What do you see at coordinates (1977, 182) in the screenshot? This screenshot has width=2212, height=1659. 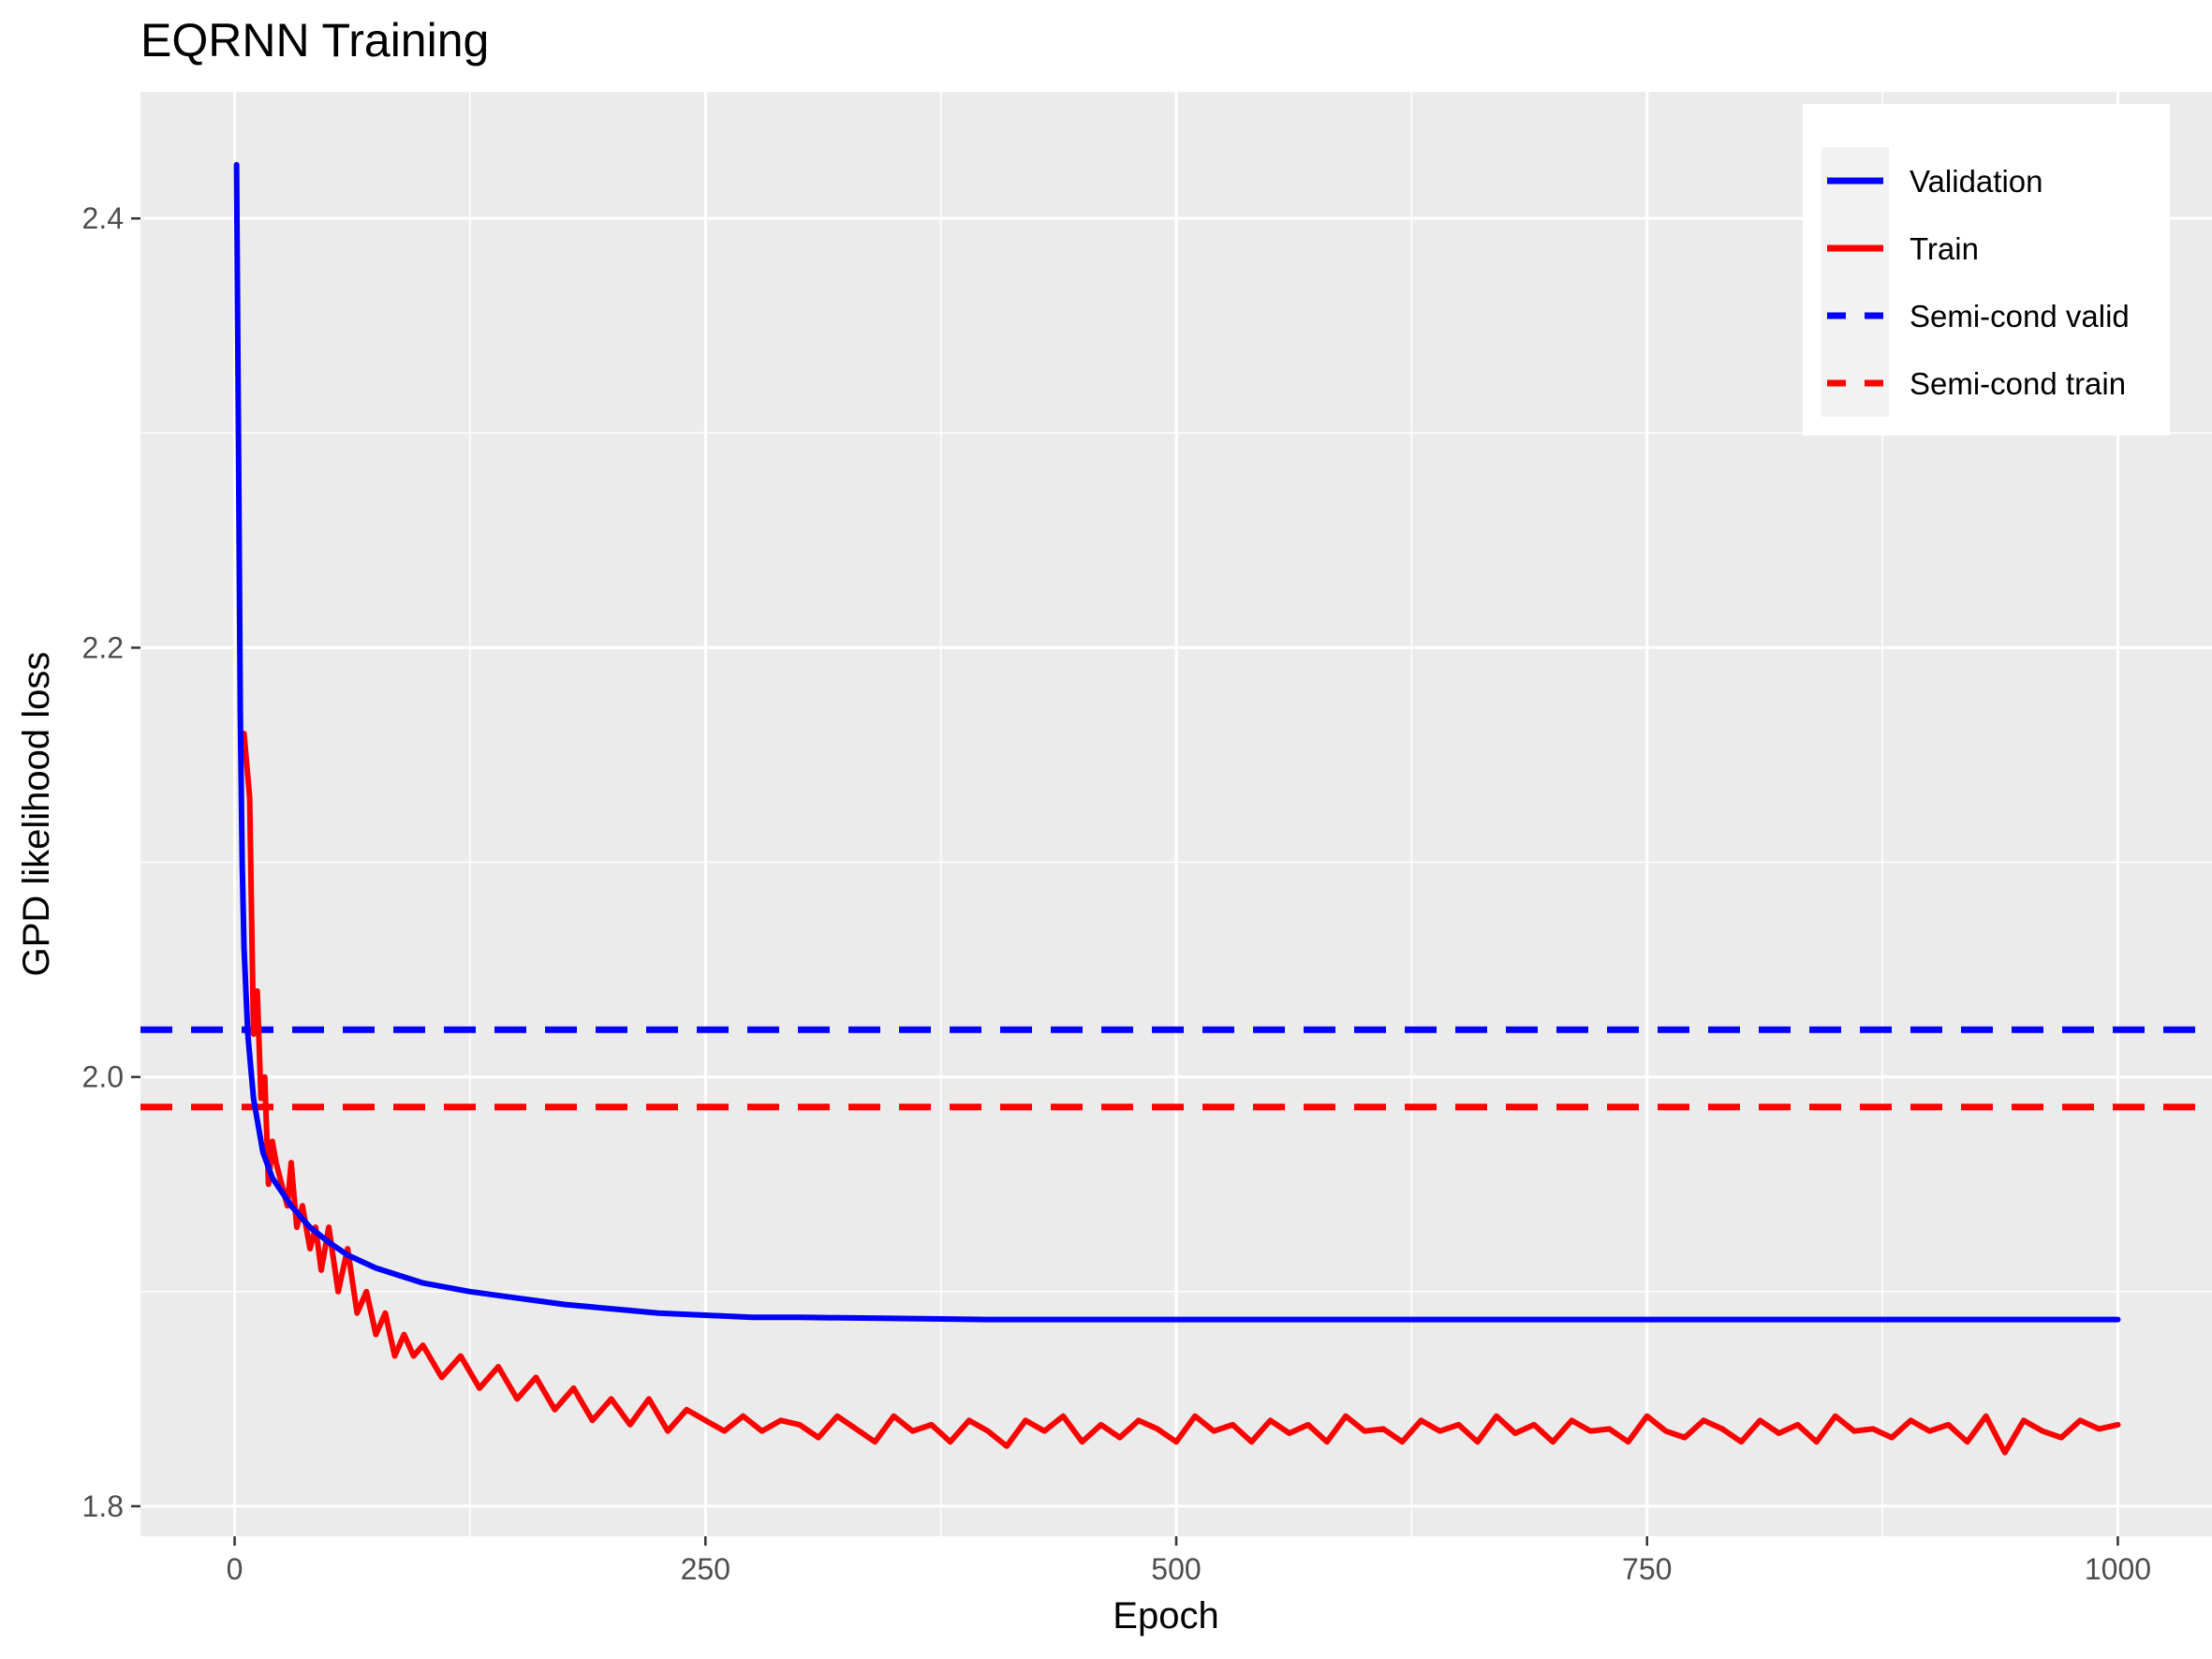 I see `legend-label: Validation` at bounding box center [1977, 182].